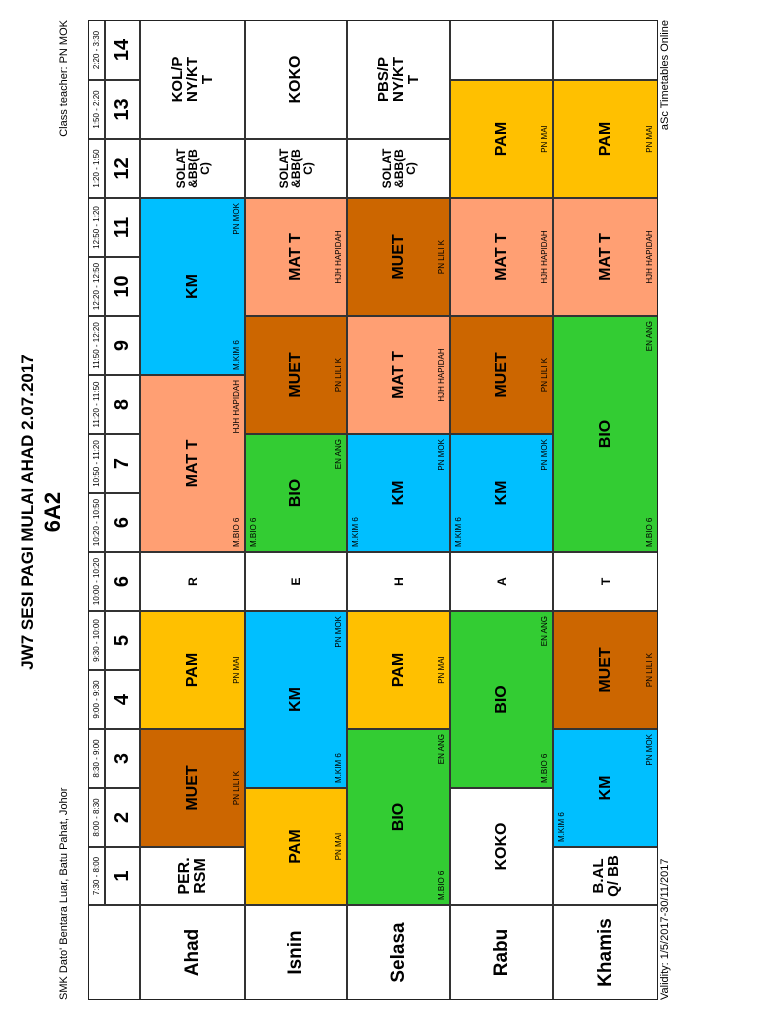  Describe the element at coordinates (27, 512) in the screenshot. I see `timetable-title: JW7 SESI PAGI MULAI AHAD 2.07.2017` at that location.